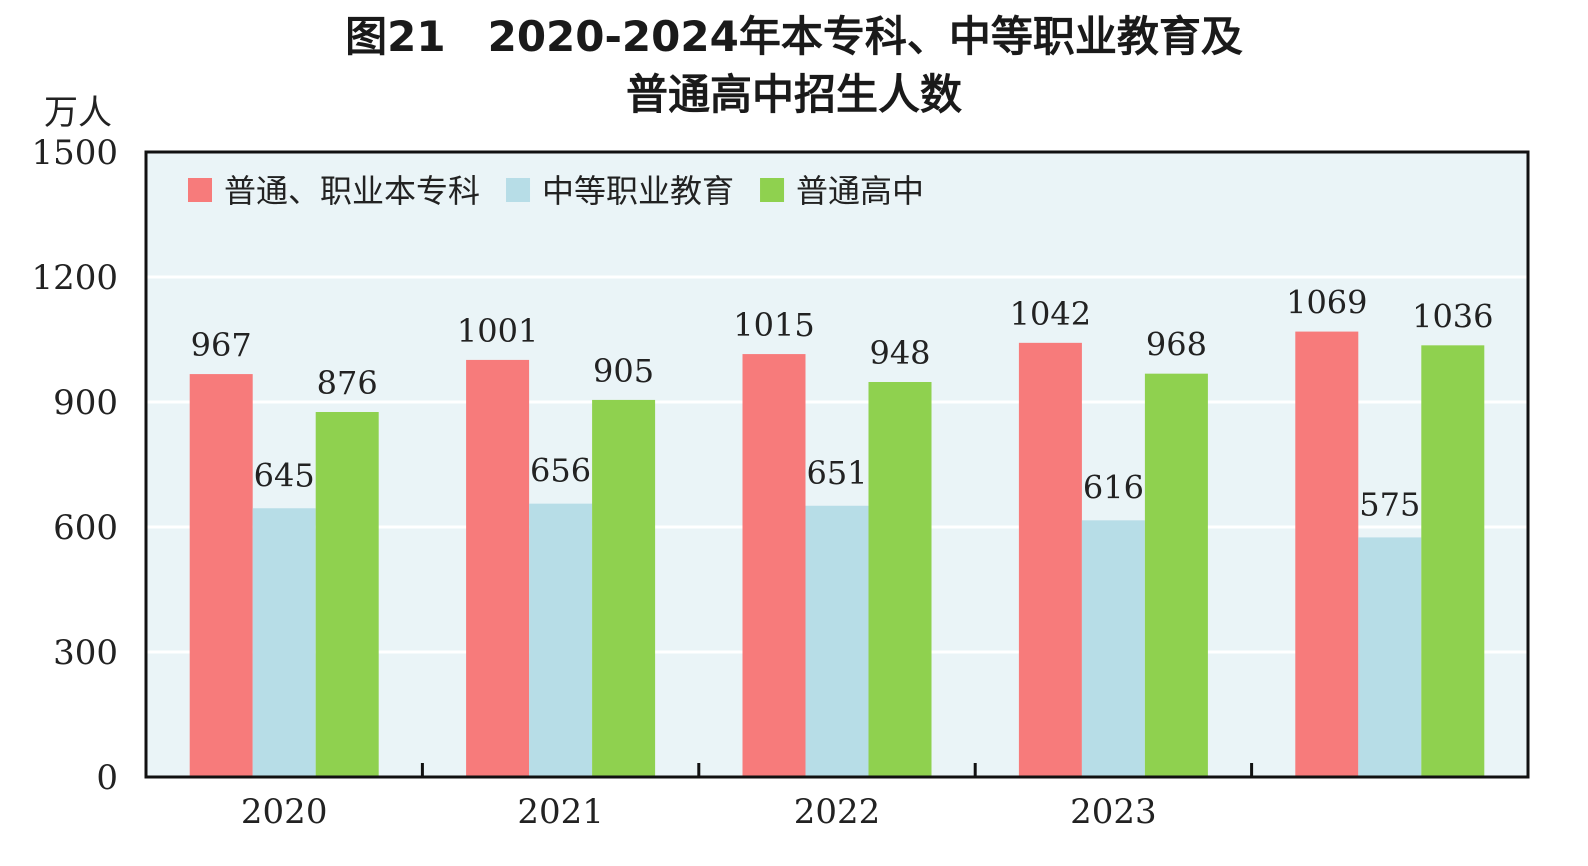 The width and height of the screenshot is (1588, 866). What do you see at coordinates (794, 66) in the screenshot?
I see `chart-title: 图21 2020-2024年本专科、中等职业教育及 普通高中招生人数` at bounding box center [794, 66].